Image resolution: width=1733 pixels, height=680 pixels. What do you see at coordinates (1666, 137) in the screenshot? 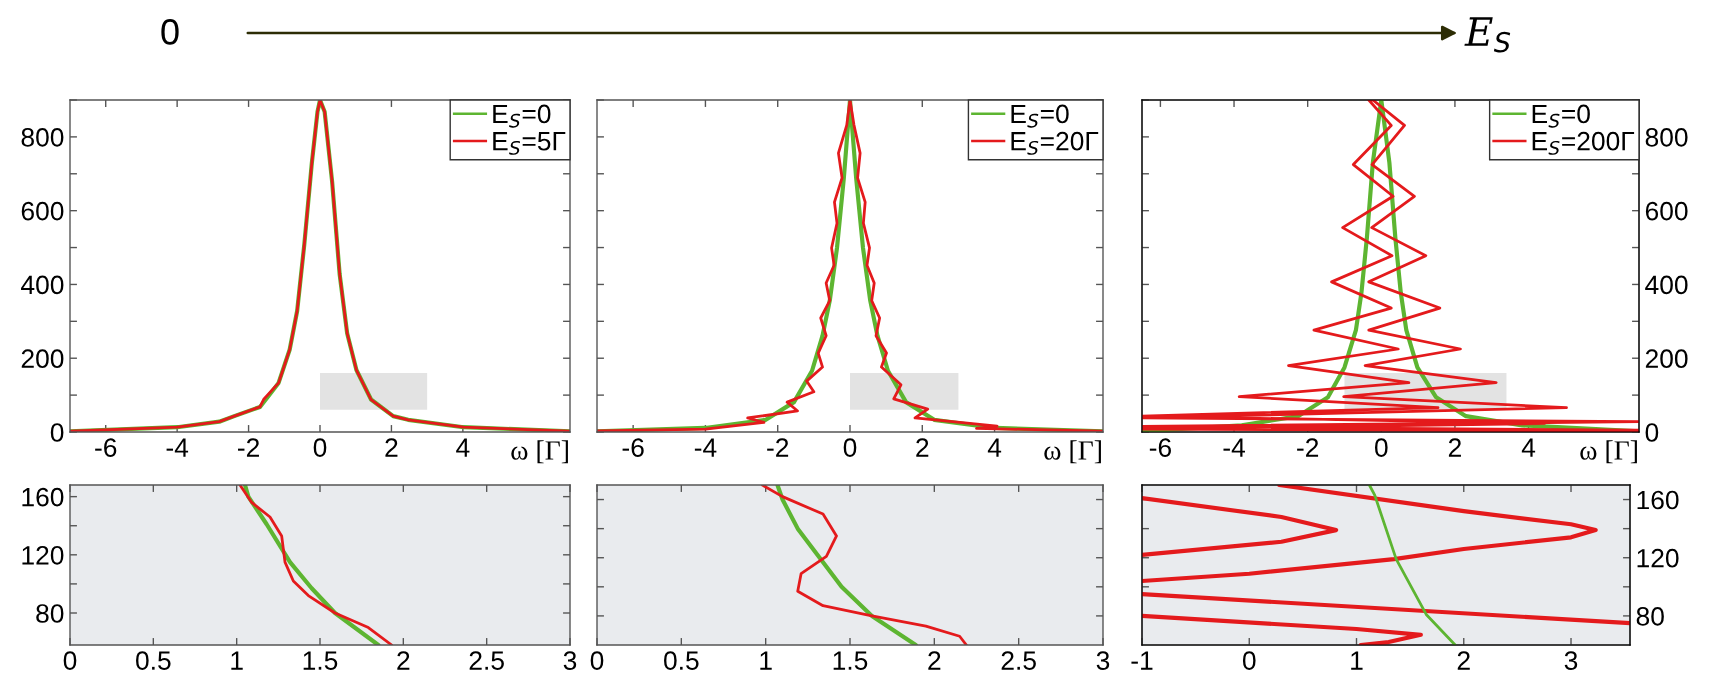
I see `y2-tick-label: 800` at bounding box center [1666, 137].